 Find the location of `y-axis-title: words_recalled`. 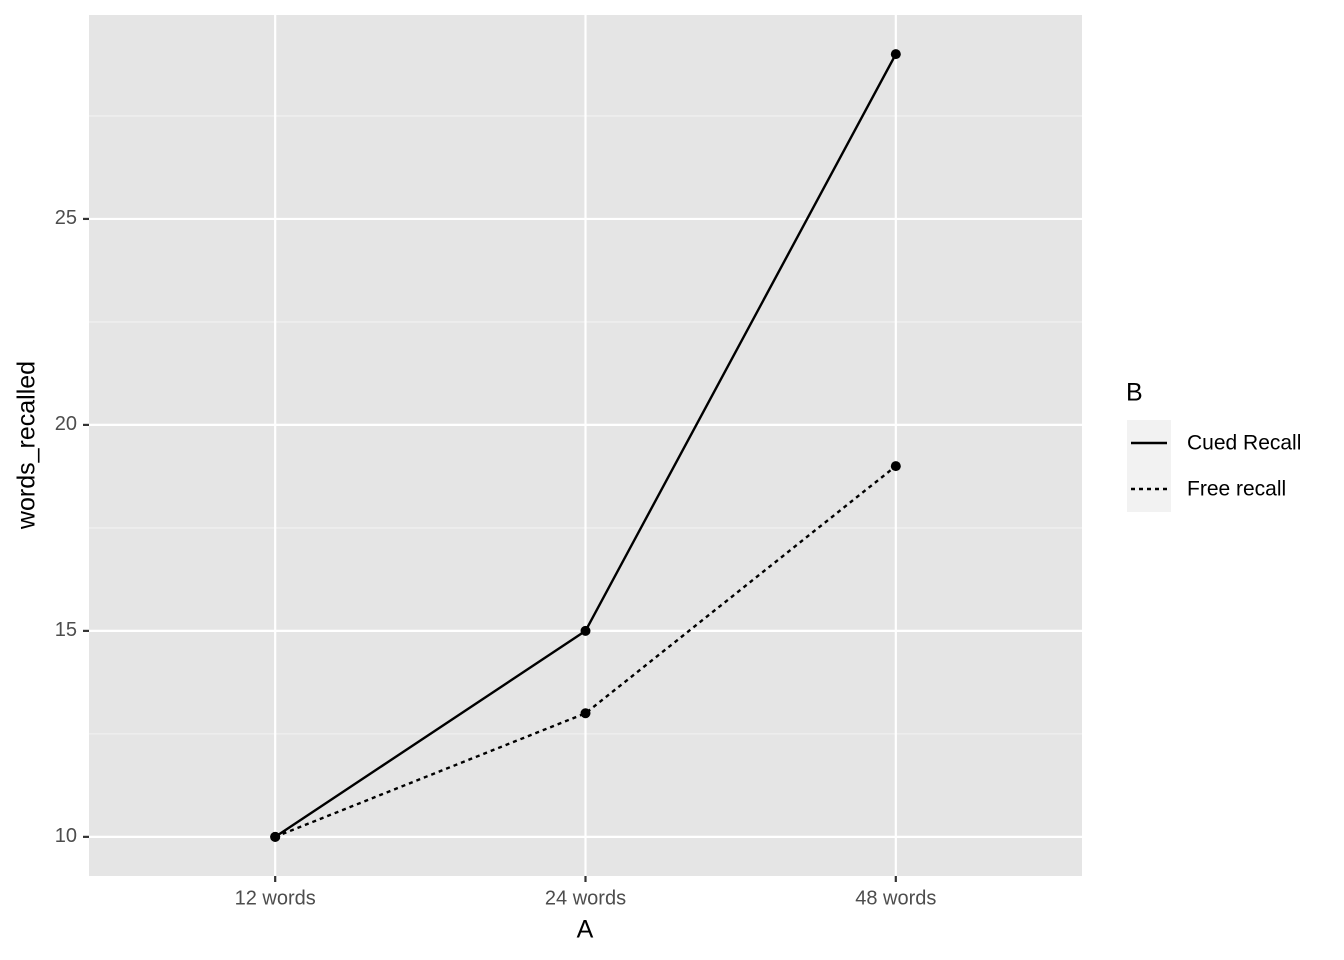

y-axis-title: words_recalled is located at coordinates (27, 445).